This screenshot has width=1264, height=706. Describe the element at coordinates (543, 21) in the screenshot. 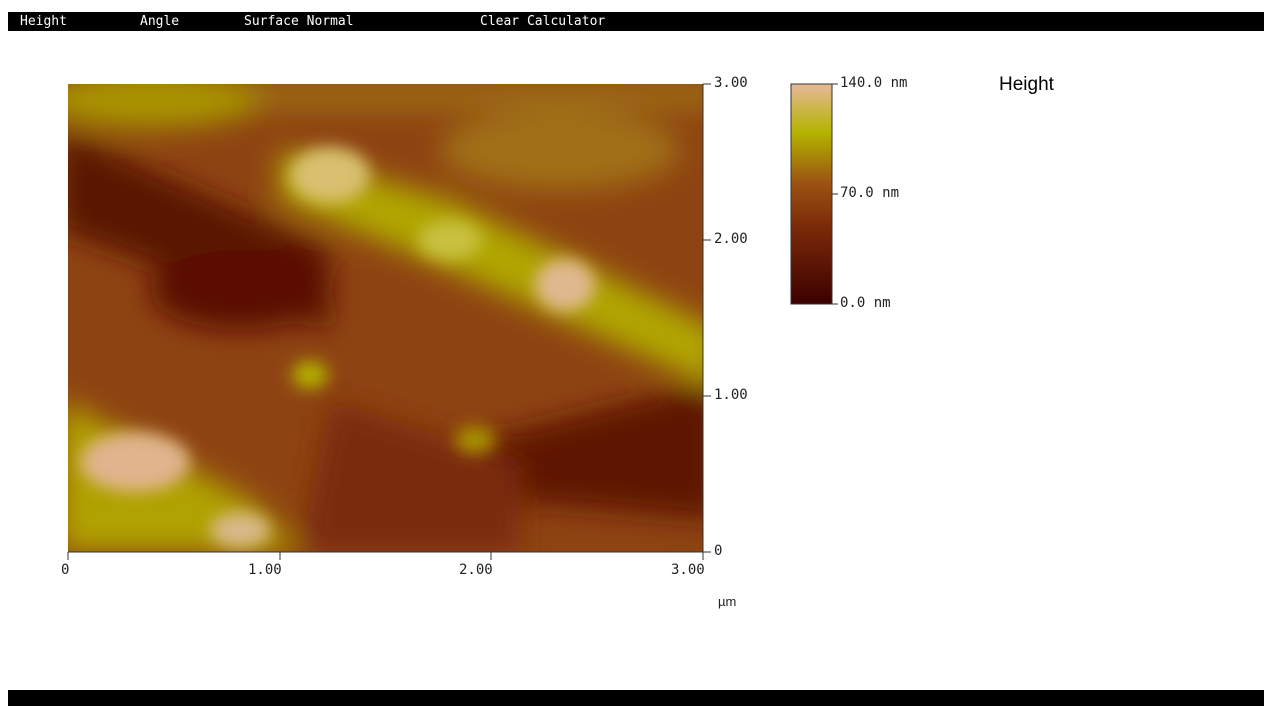

I see `menu-clear-calculator: Clear Calculator` at that location.